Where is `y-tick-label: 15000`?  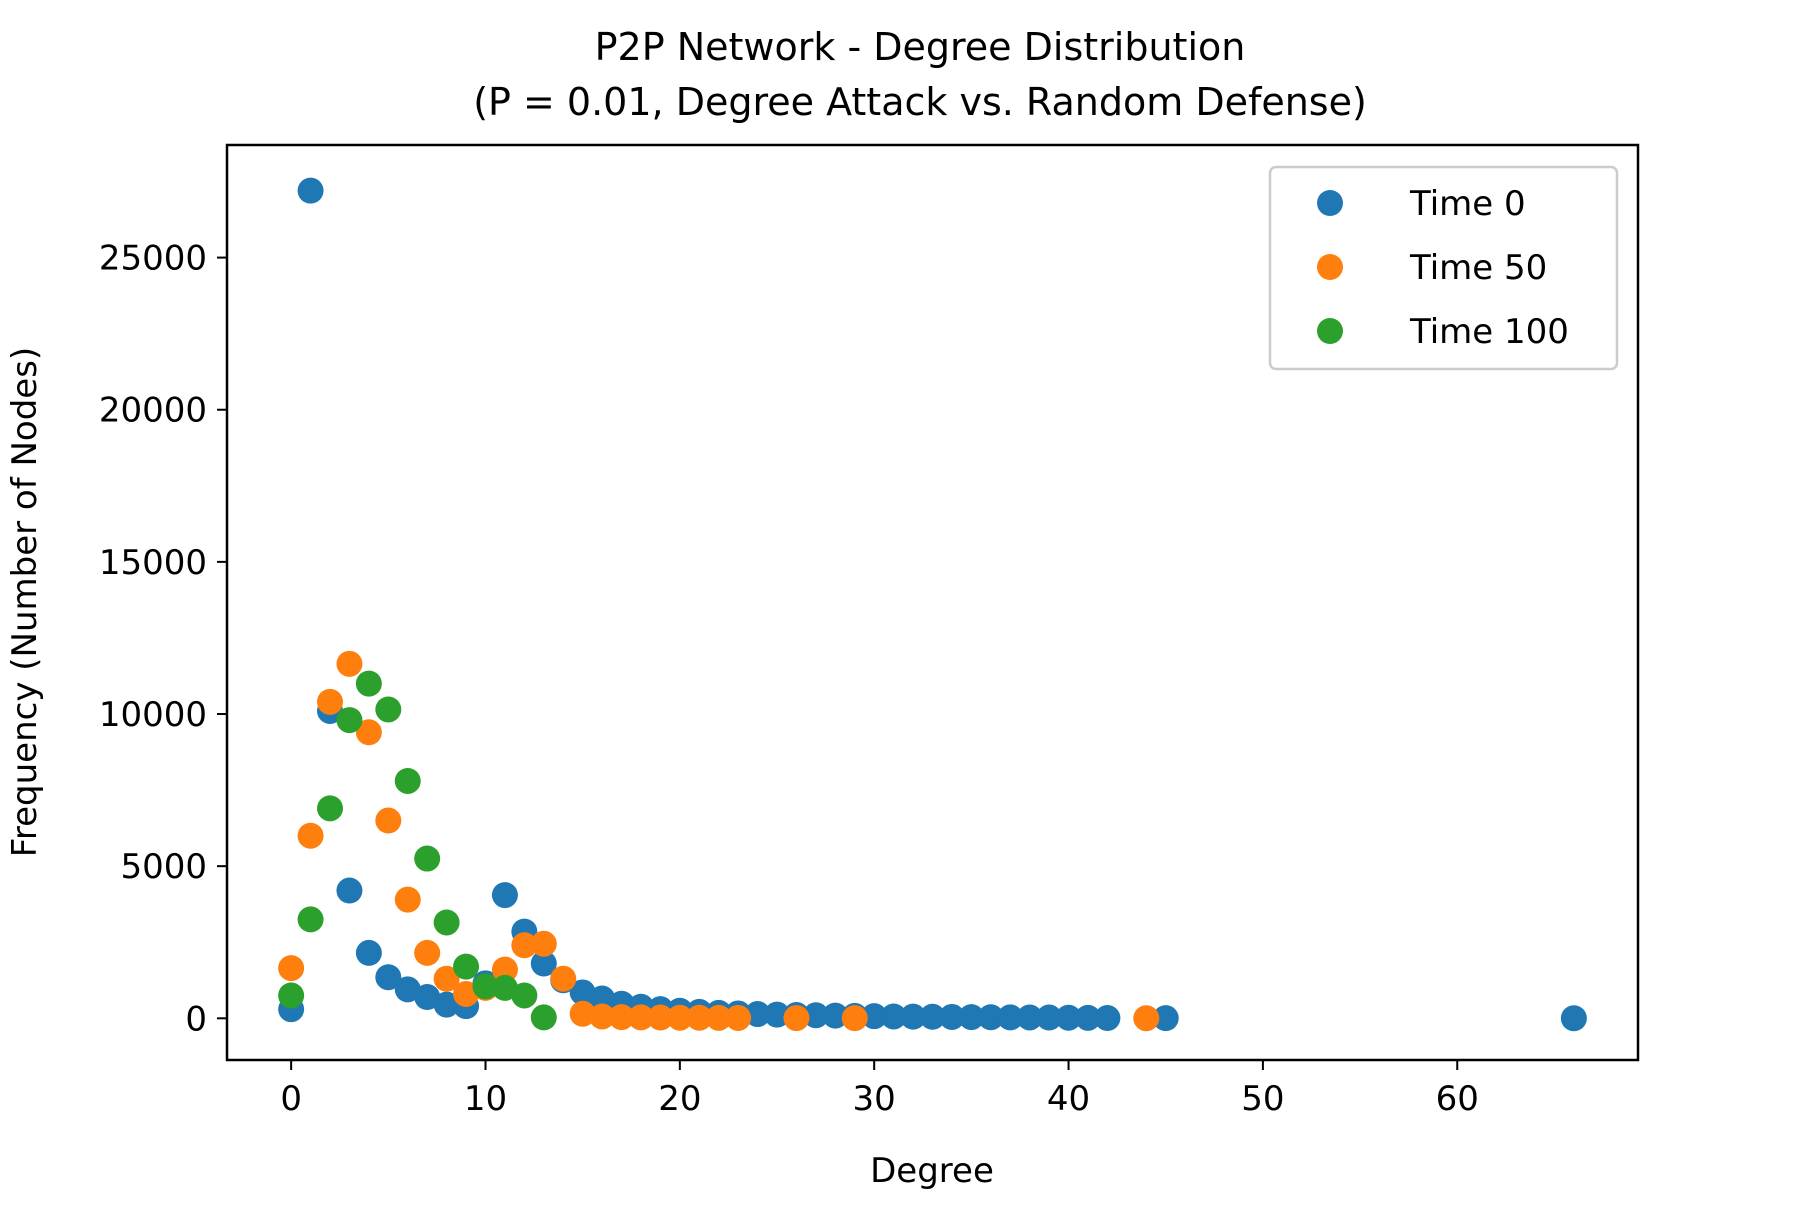
y-tick-label: 15000 is located at coordinates (153, 563).